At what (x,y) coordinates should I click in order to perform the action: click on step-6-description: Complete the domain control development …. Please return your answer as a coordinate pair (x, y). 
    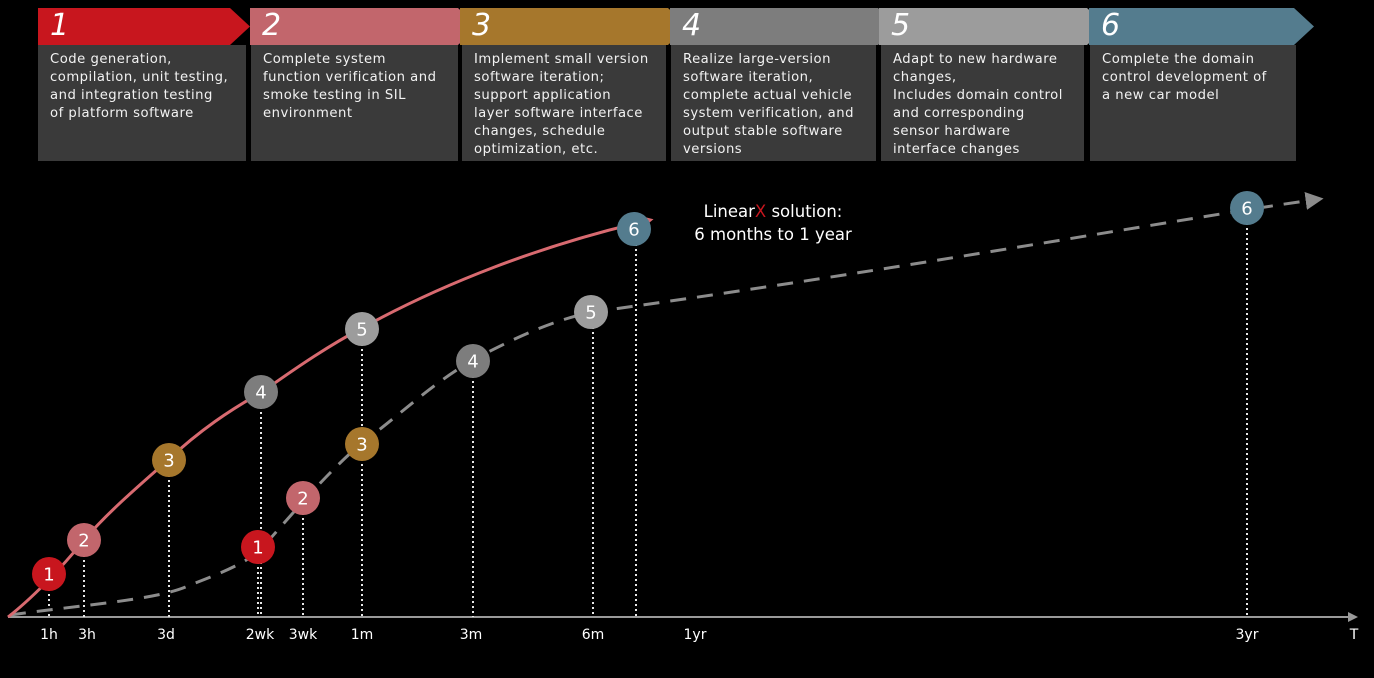
    Looking at the image, I should click on (1184, 77).